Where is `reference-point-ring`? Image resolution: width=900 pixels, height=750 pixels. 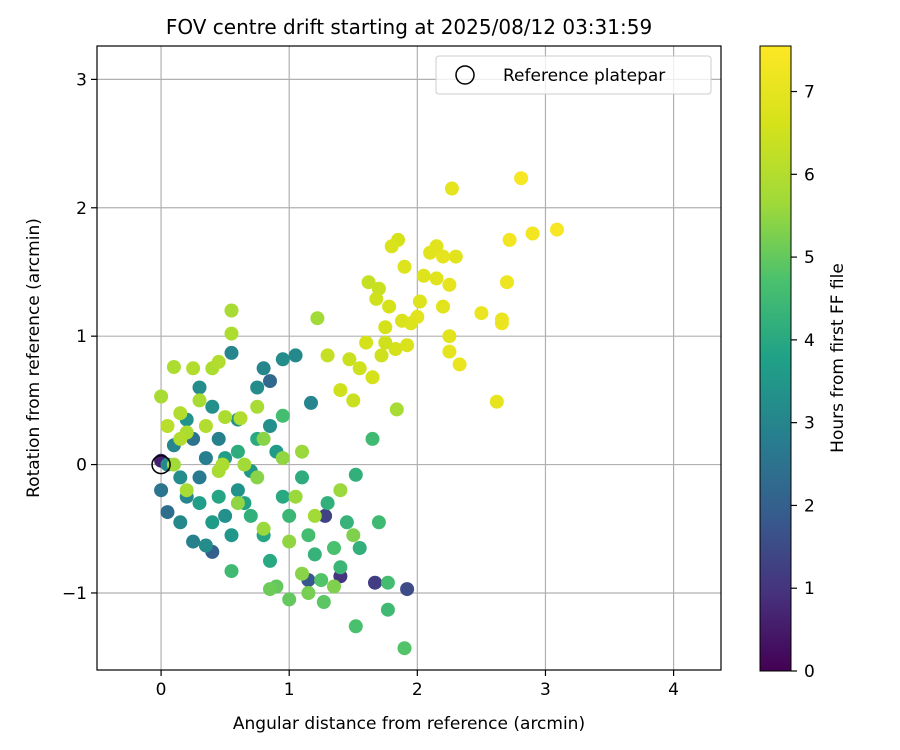
reference-point-ring is located at coordinates (161, 464).